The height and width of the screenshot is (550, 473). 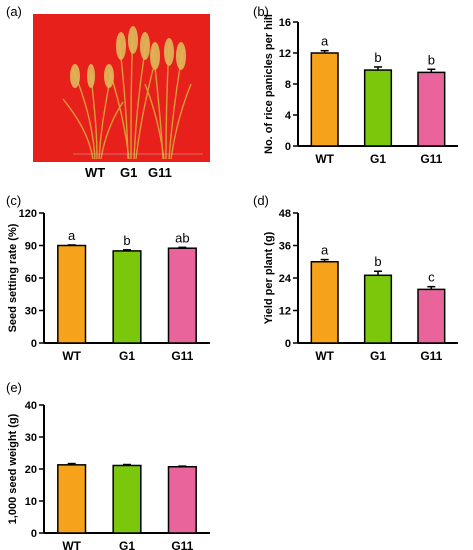 I want to click on y-tick-label-c: 0, so click(x=34, y=344).